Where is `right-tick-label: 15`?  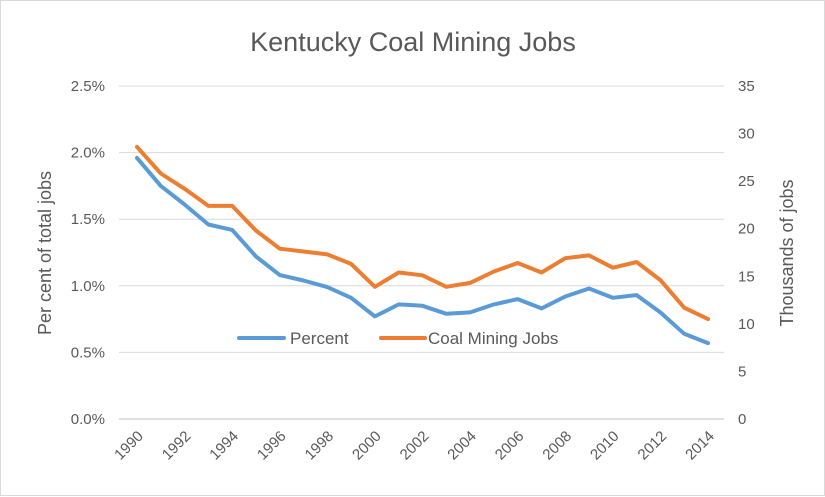 right-tick-label: 15 is located at coordinates (746, 276).